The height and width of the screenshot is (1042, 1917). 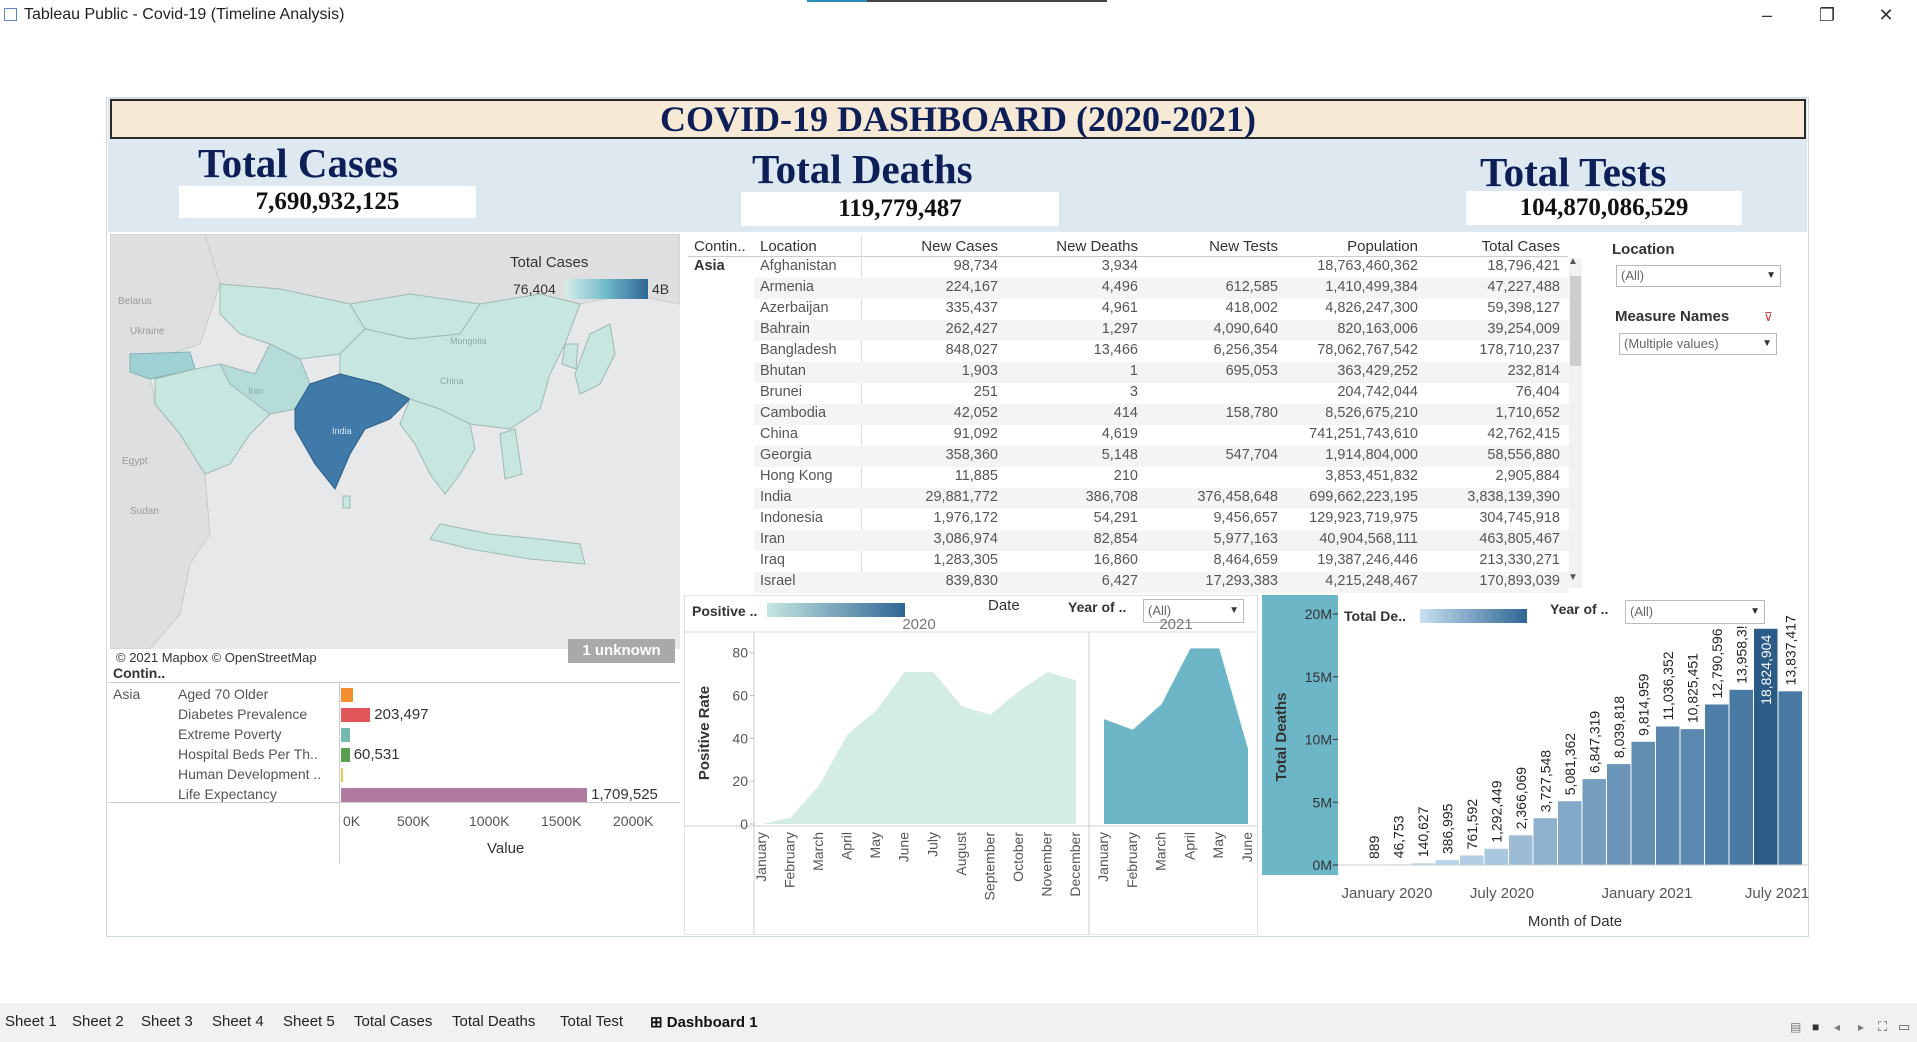 I want to click on deaths-legend-label: Total De.., so click(x=1375, y=616).